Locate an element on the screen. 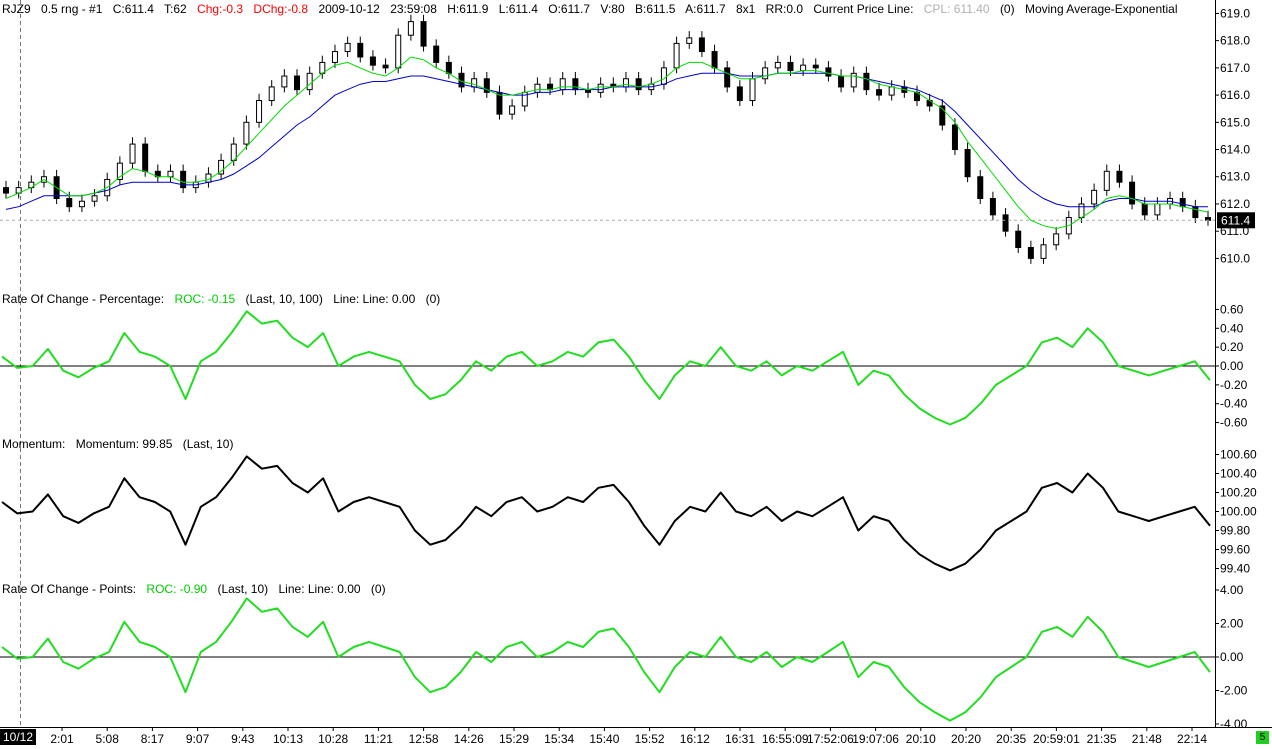 This screenshot has height=749, width=1272. x-tick-label: 21:35 is located at coordinates (1102, 739).